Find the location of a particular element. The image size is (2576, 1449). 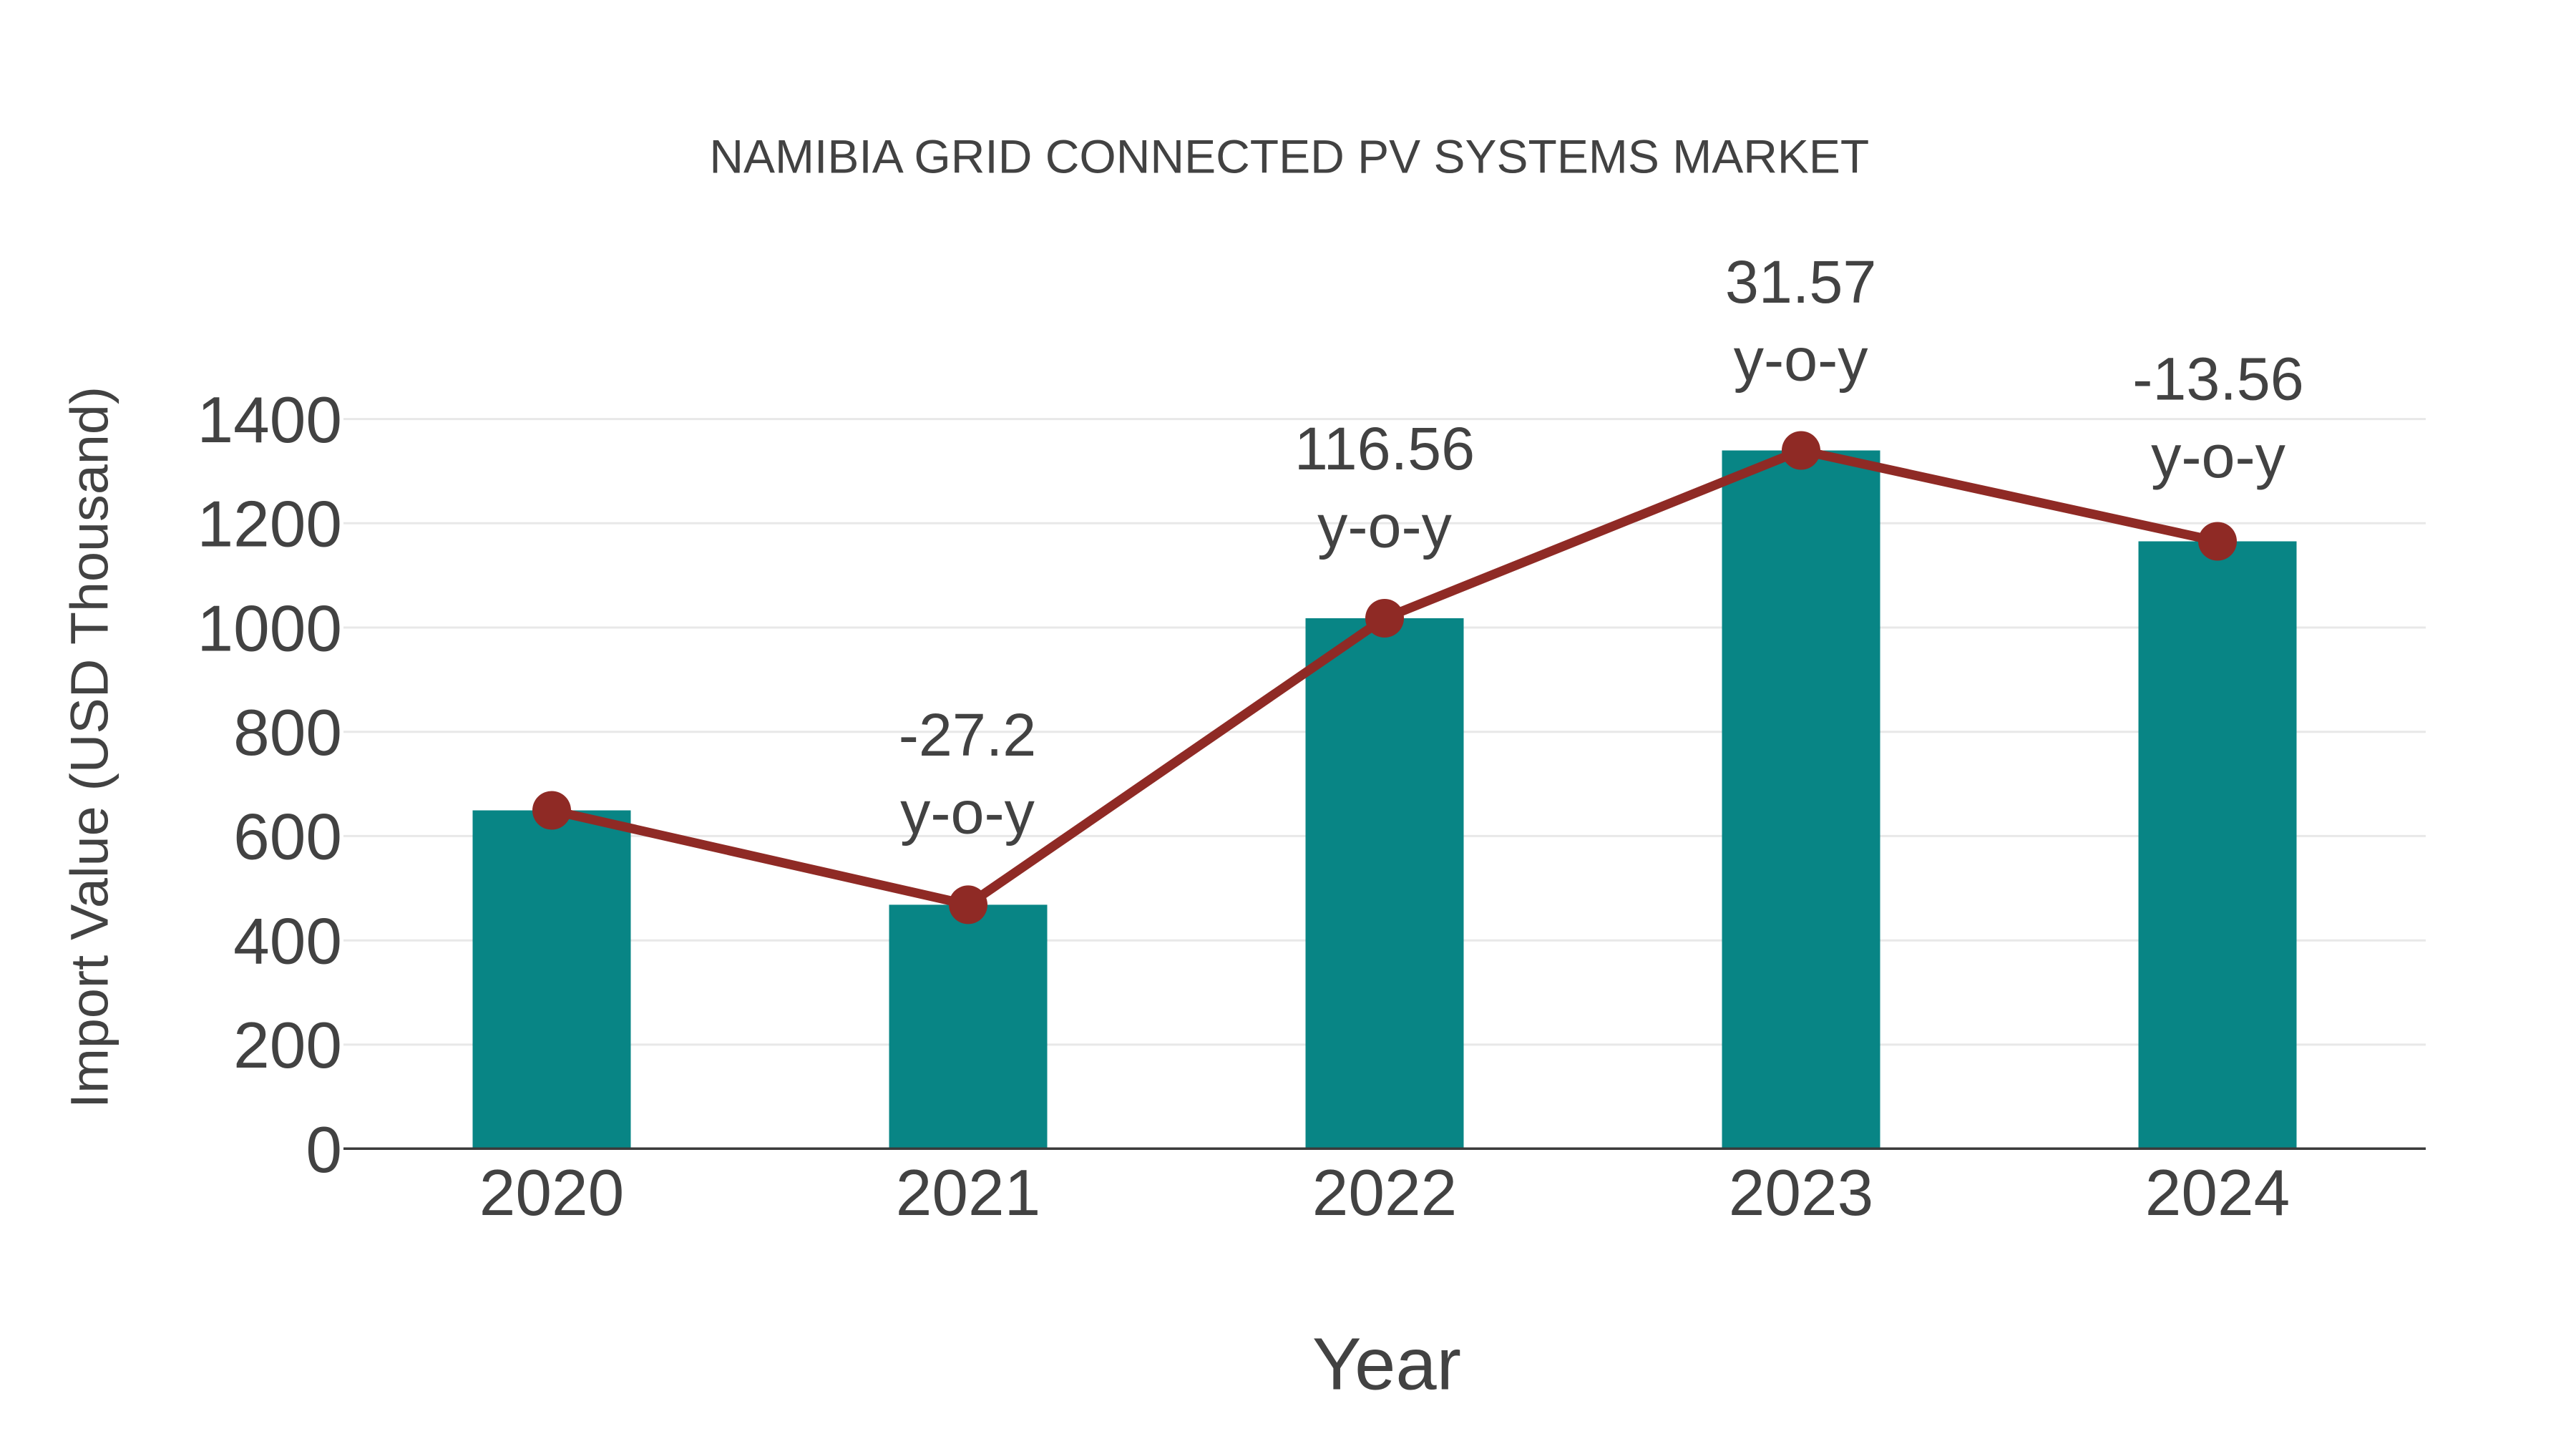

svg-text: 1200 is located at coordinates (269, 525).